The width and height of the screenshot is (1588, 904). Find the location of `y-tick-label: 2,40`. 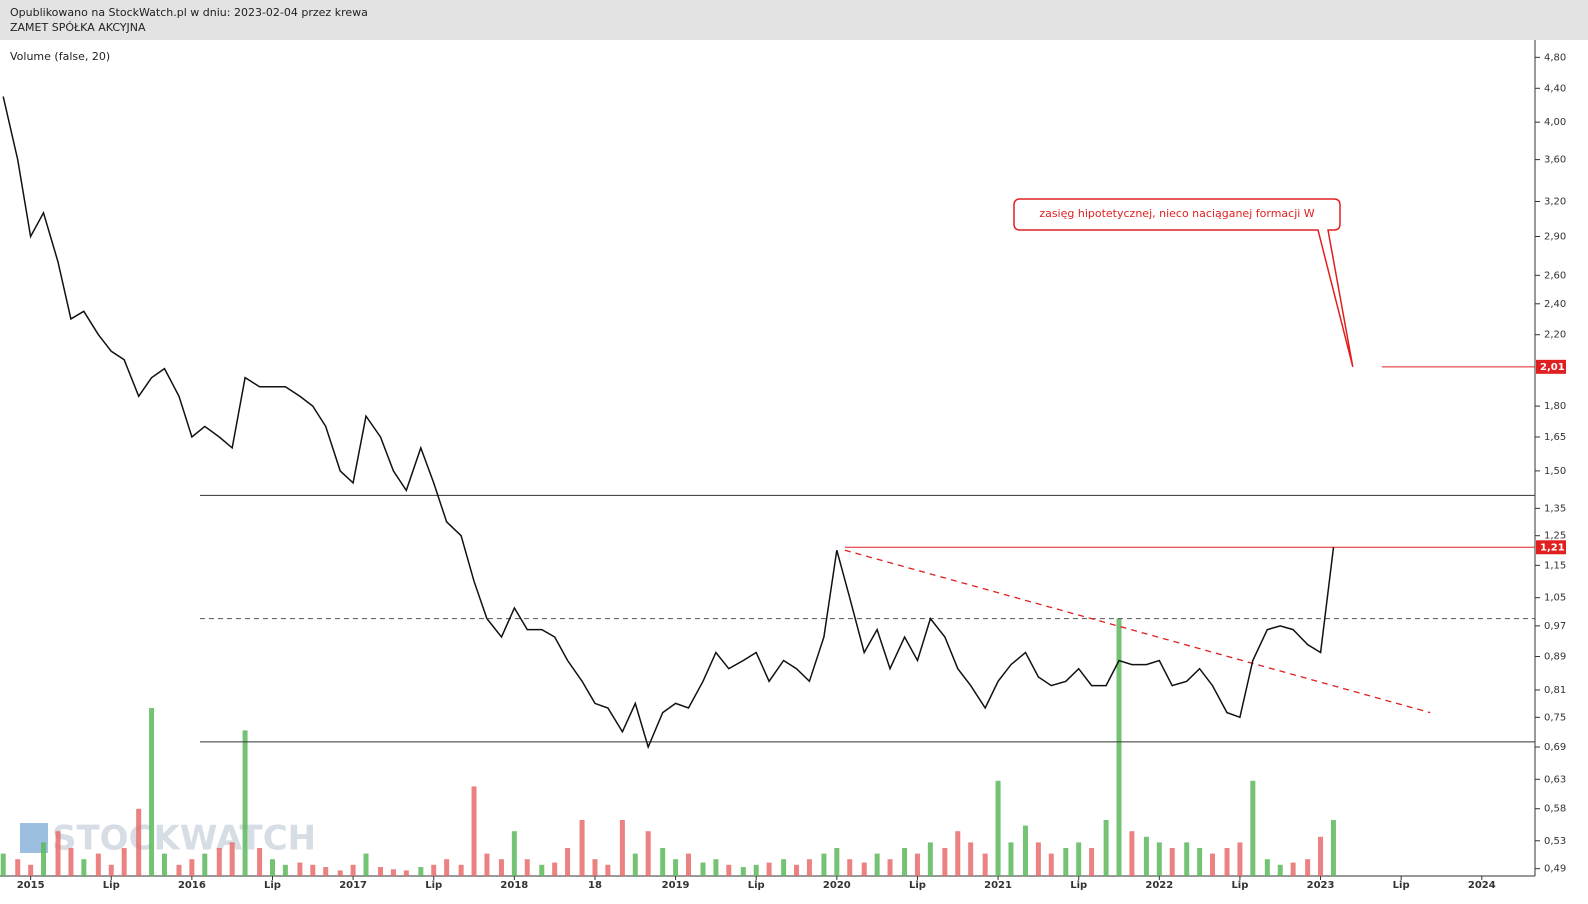

y-tick-label: 2,40 is located at coordinates (1555, 304).